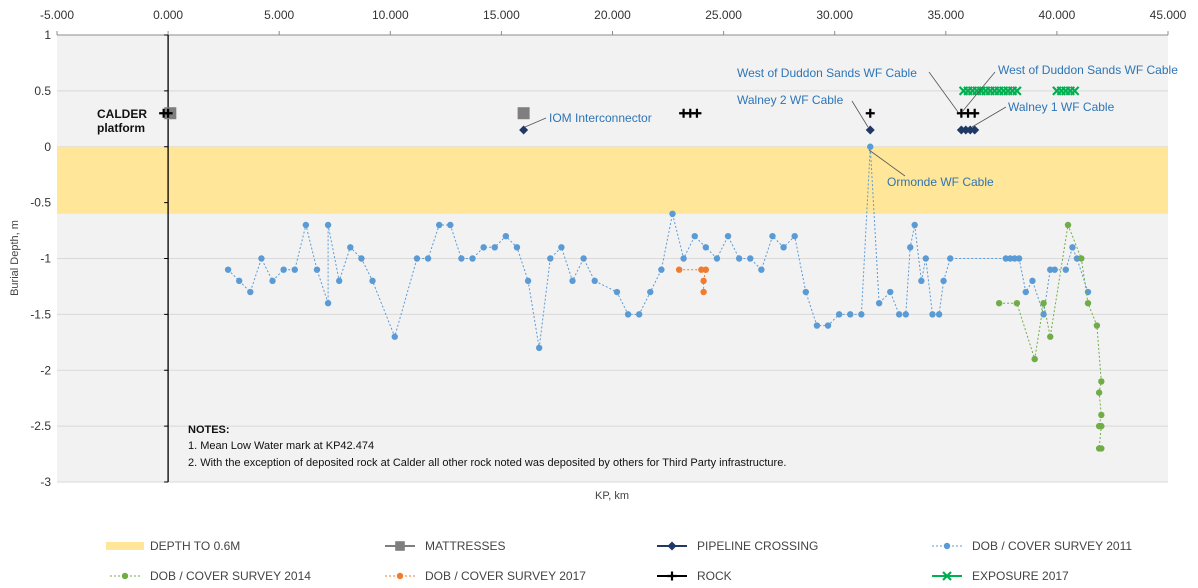 The image size is (1198, 588). What do you see at coordinates (121, 128) in the screenshot?
I see `annotation-platform: platform` at bounding box center [121, 128].